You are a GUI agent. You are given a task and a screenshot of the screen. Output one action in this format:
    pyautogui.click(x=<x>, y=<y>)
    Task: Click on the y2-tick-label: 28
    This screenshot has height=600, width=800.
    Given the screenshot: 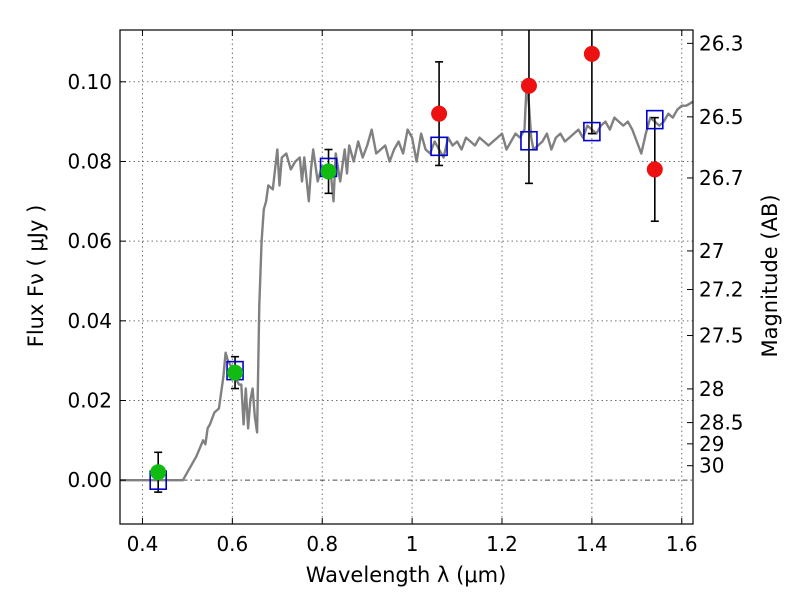 What is the action you would take?
    pyautogui.click(x=711, y=389)
    